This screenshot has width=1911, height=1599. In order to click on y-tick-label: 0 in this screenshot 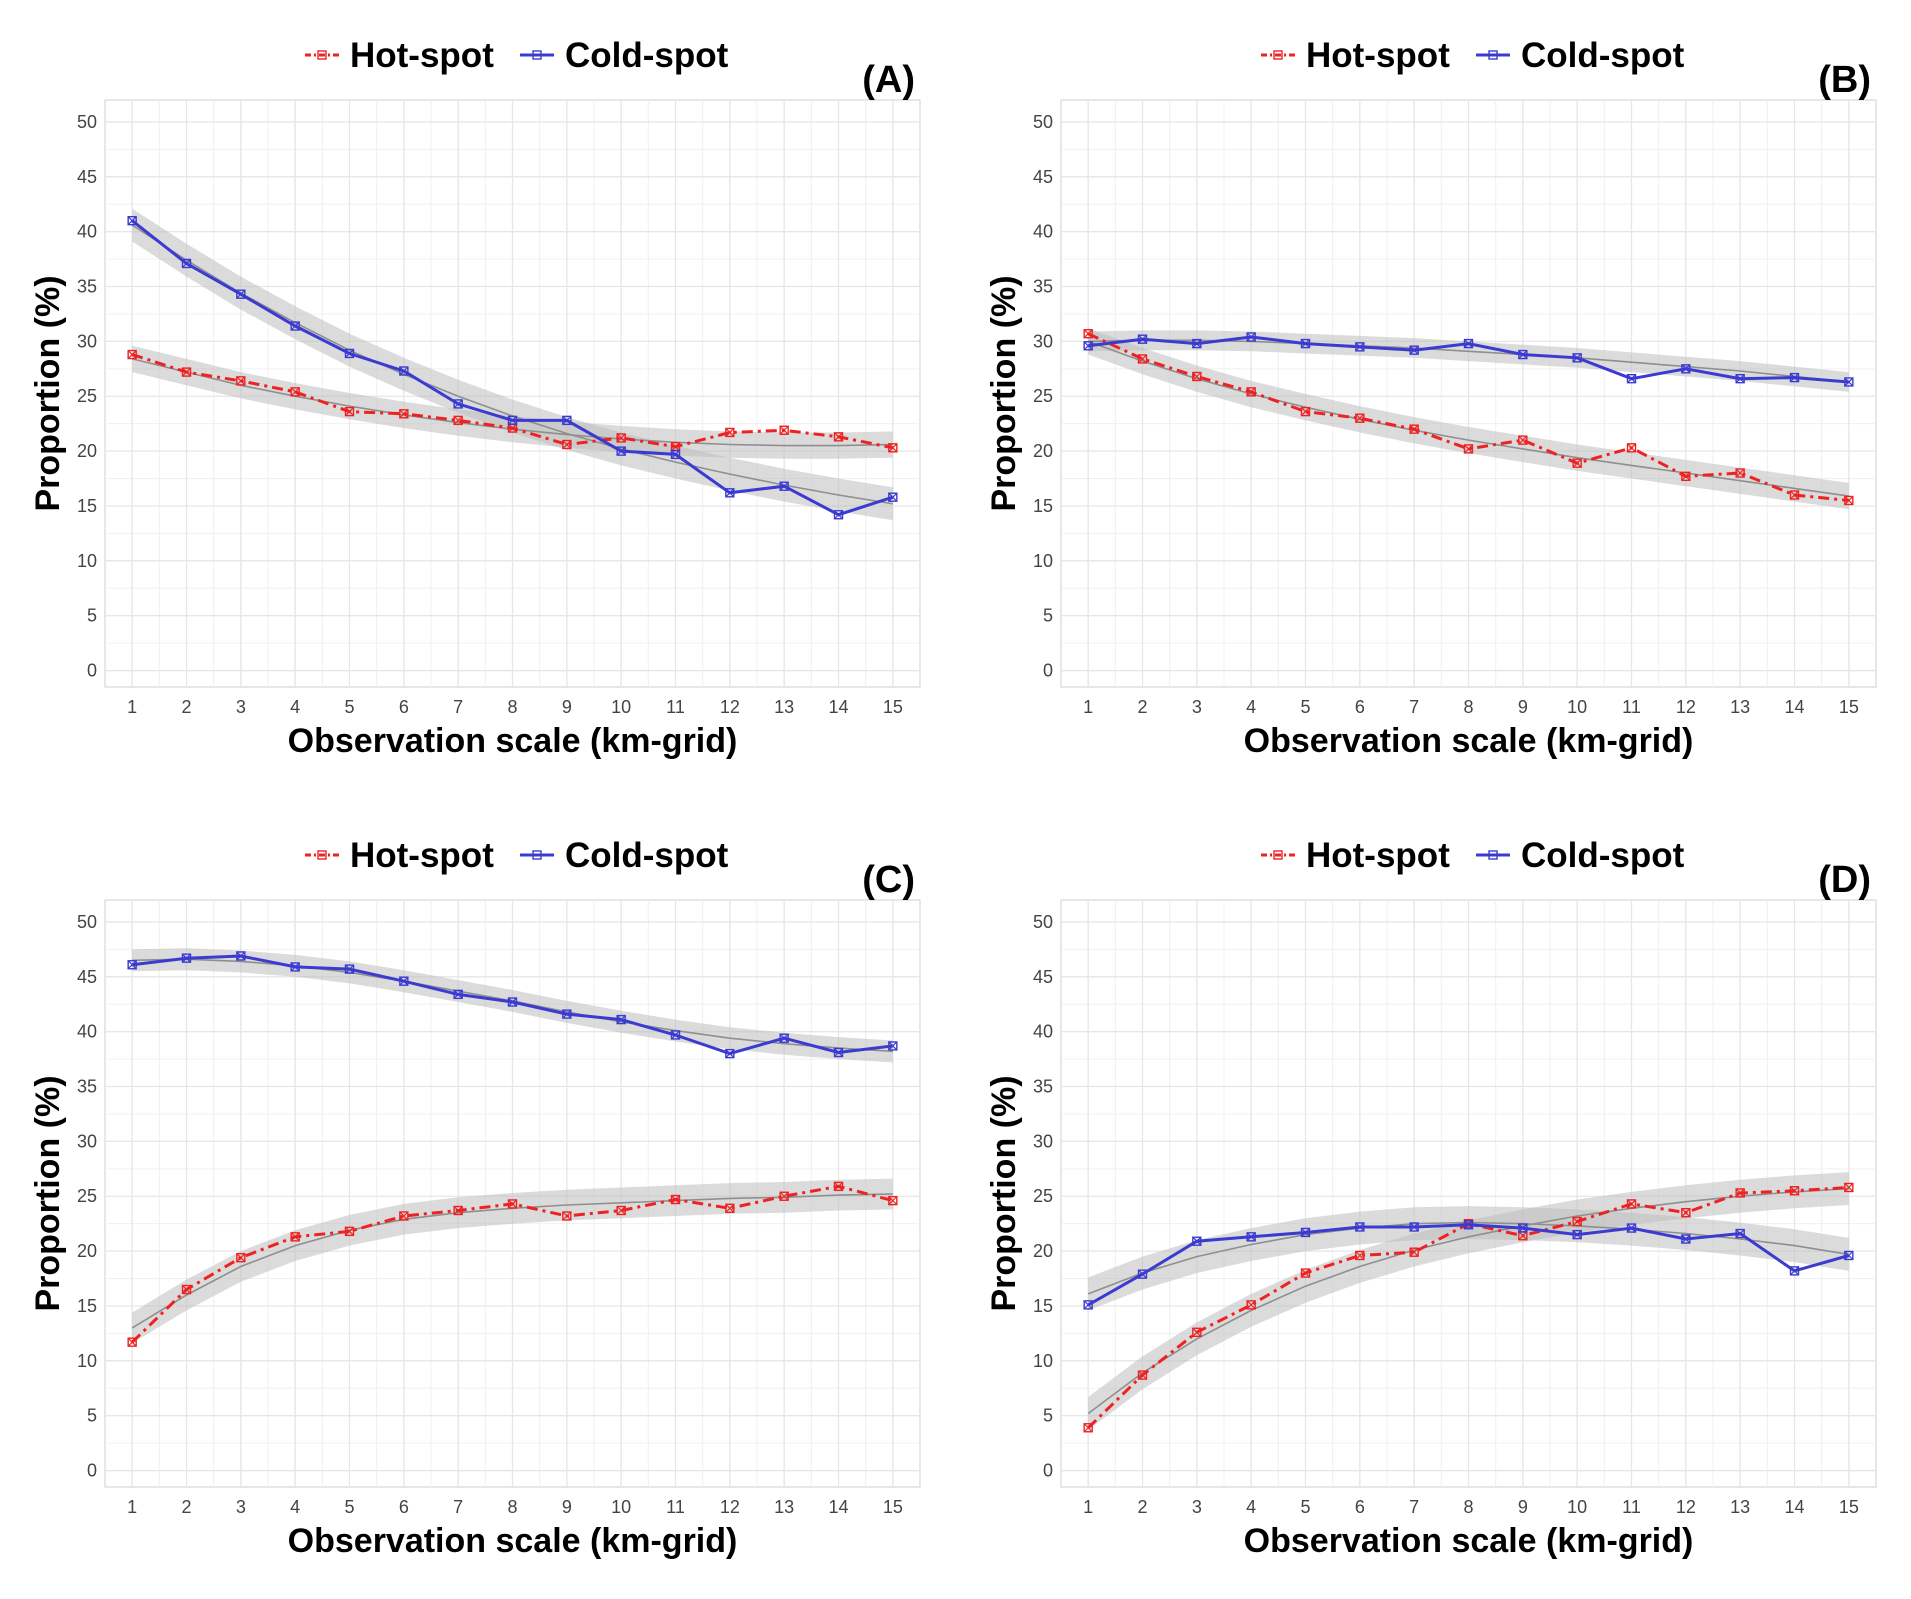, I will do `click(92, 671)`.